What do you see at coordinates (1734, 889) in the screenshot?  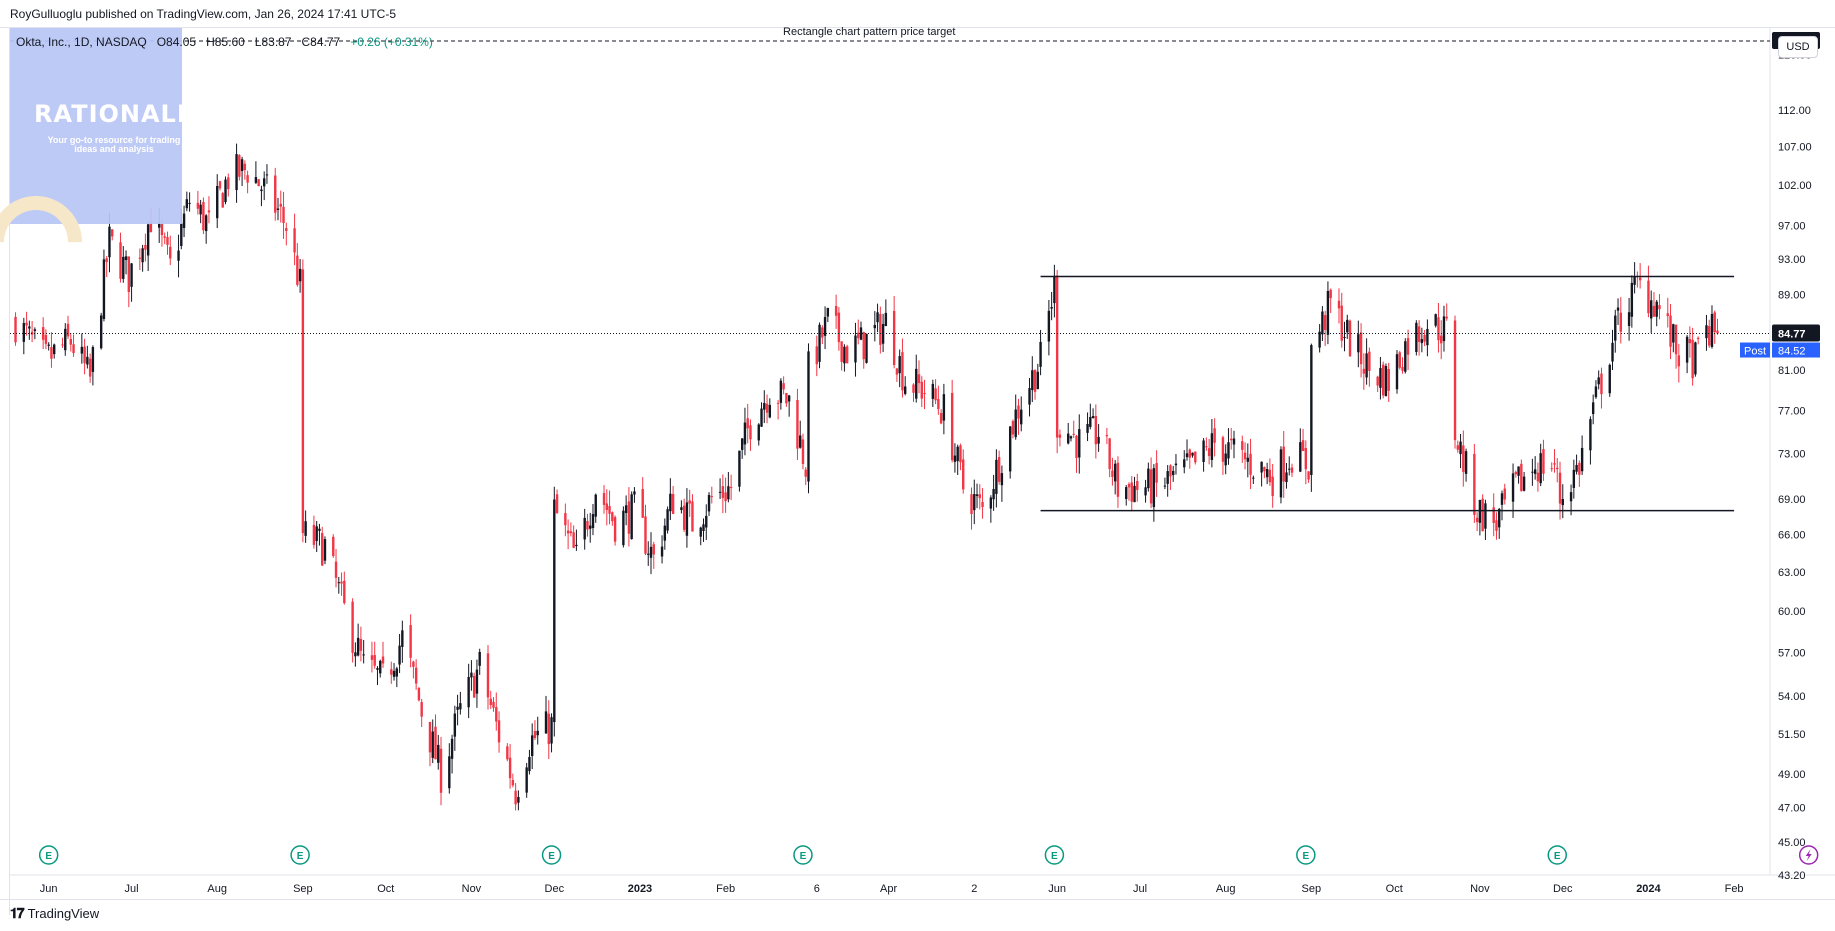 I see `x-tick-label: Feb` at bounding box center [1734, 889].